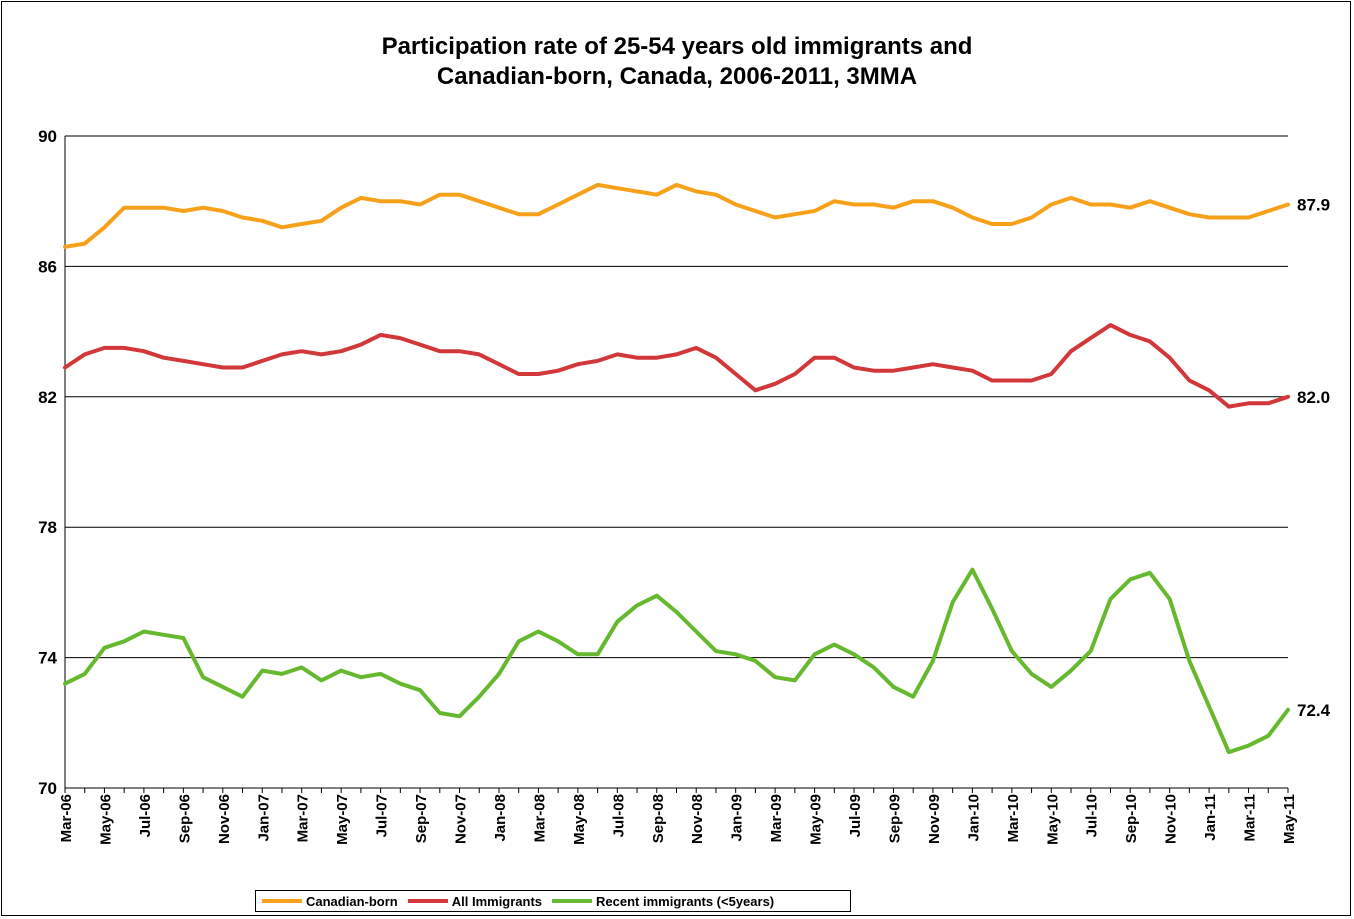  I want to click on x-tick-label: May-11, so click(1289, 819).